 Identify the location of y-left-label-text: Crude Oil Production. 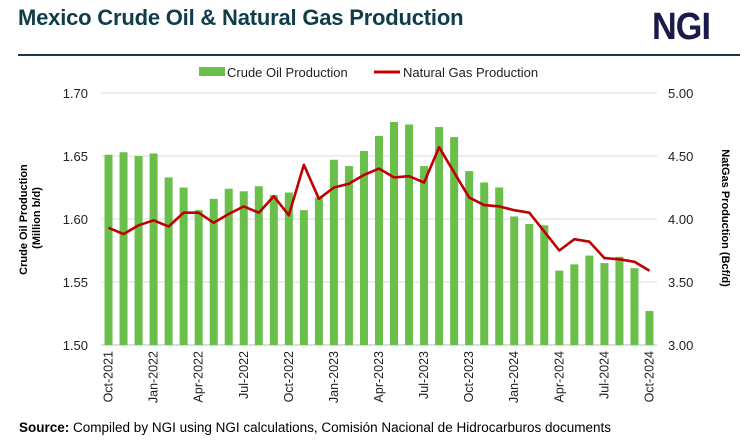
(24, 219).